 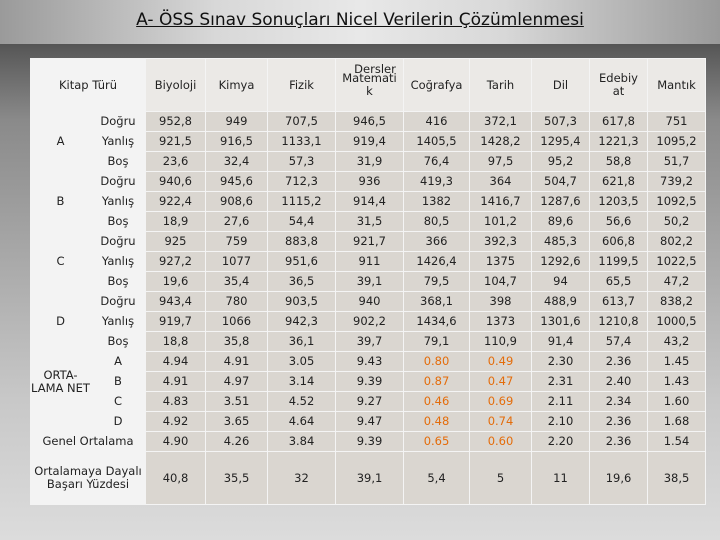 I want to click on cell: 79,5, so click(x=436, y=281).